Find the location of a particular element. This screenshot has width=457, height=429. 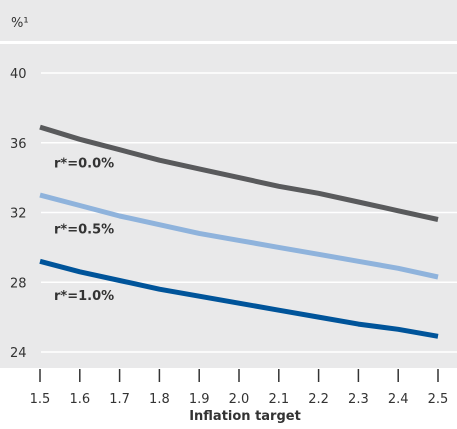

y-tick-labels: 24 28 32 36 40 is located at coordinates (18, 214).